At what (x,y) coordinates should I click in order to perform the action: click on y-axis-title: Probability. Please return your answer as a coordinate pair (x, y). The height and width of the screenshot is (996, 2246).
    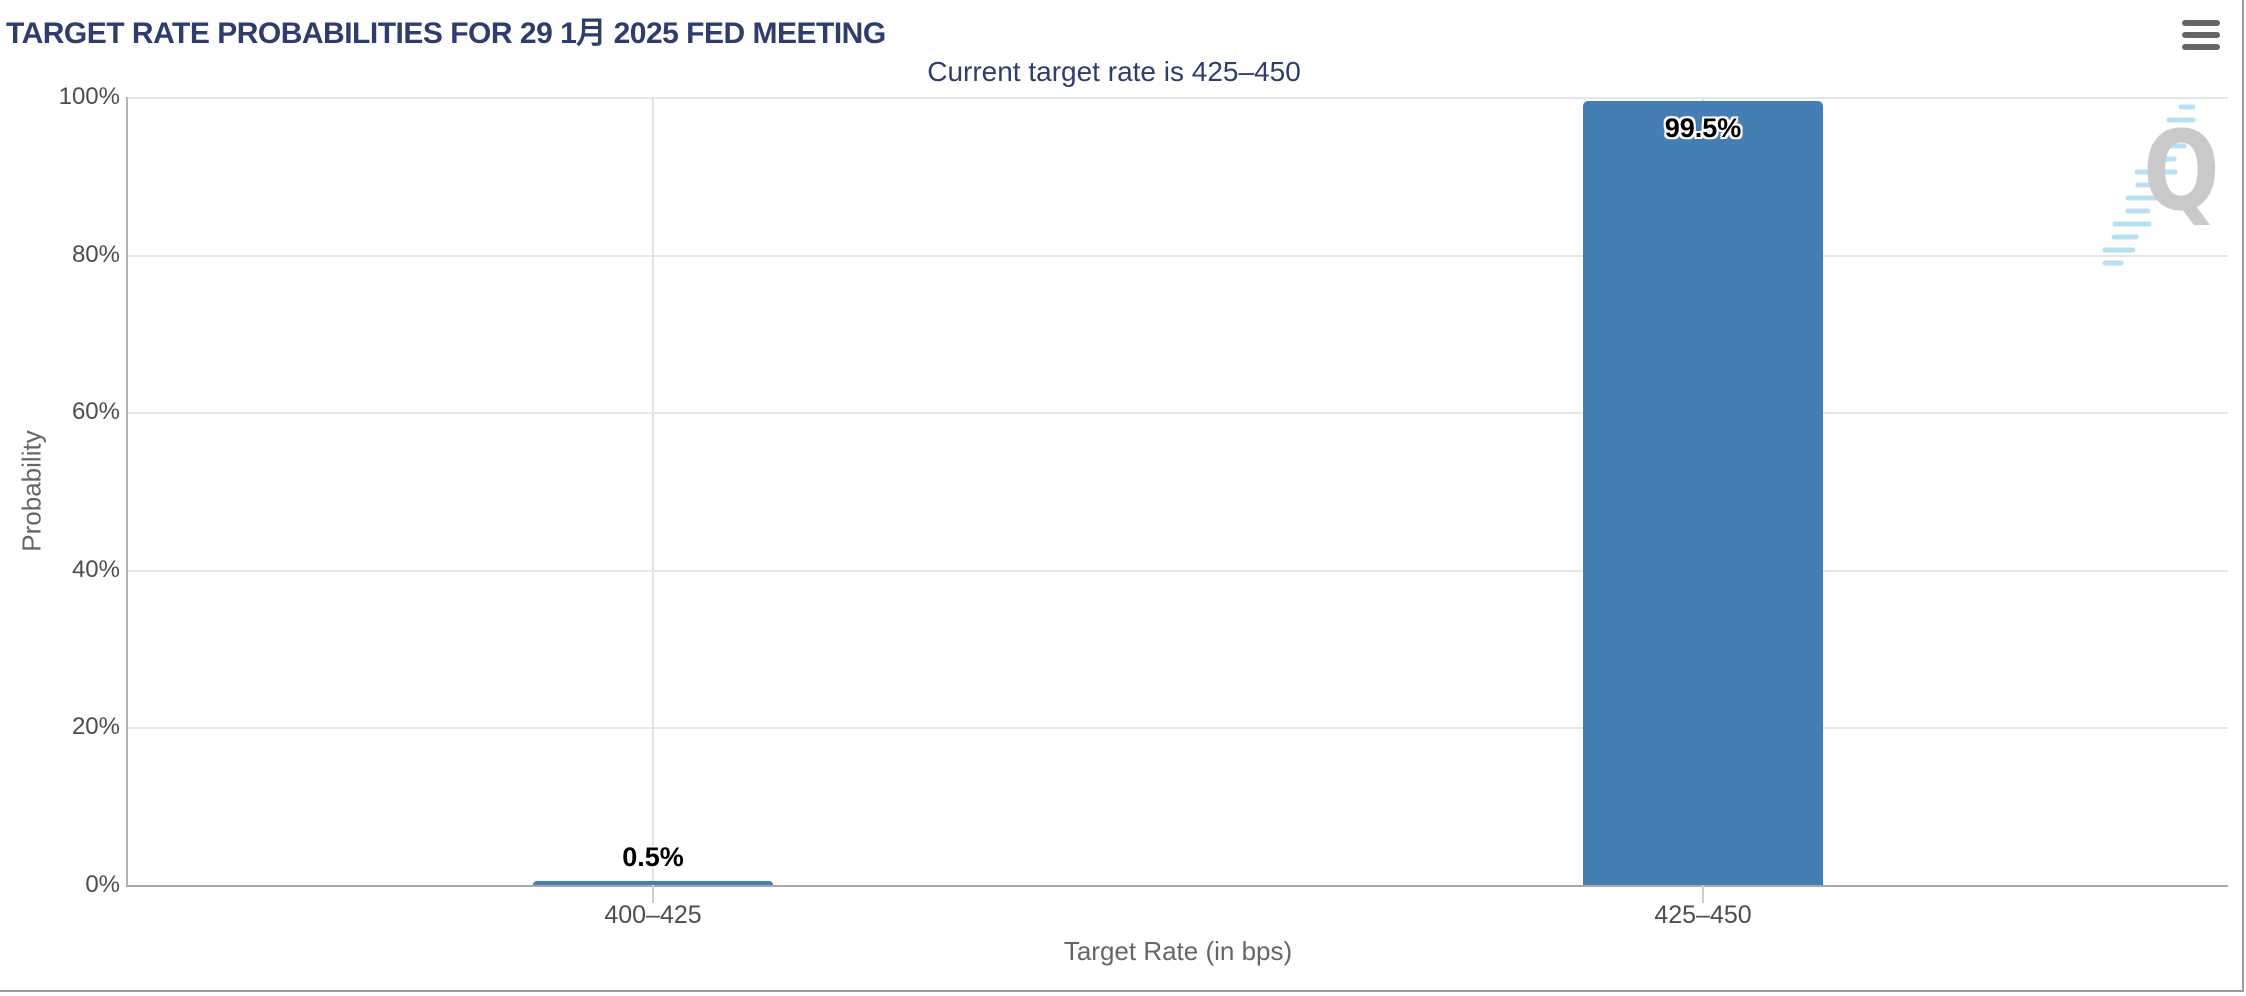
    Looking at the image, I should click on (31, 491).